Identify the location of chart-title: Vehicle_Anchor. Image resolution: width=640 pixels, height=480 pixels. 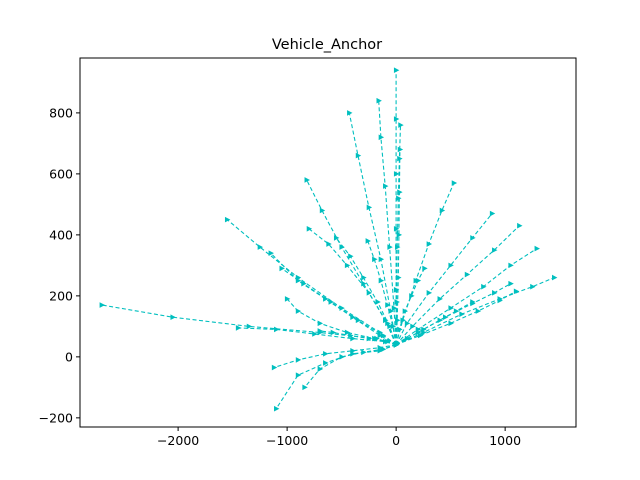
(327, 45).